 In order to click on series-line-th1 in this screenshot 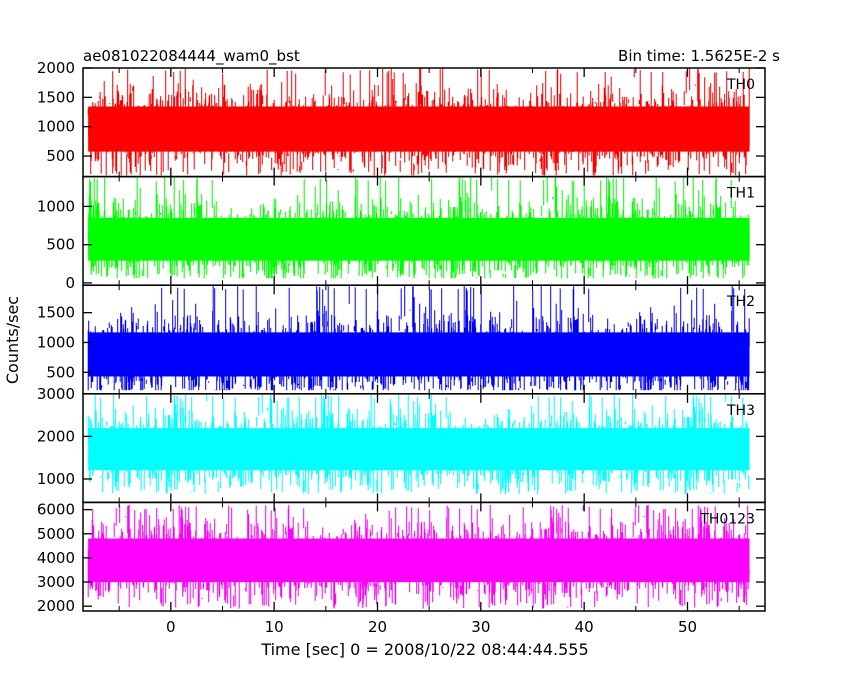, I will do `click(418, 227)`.